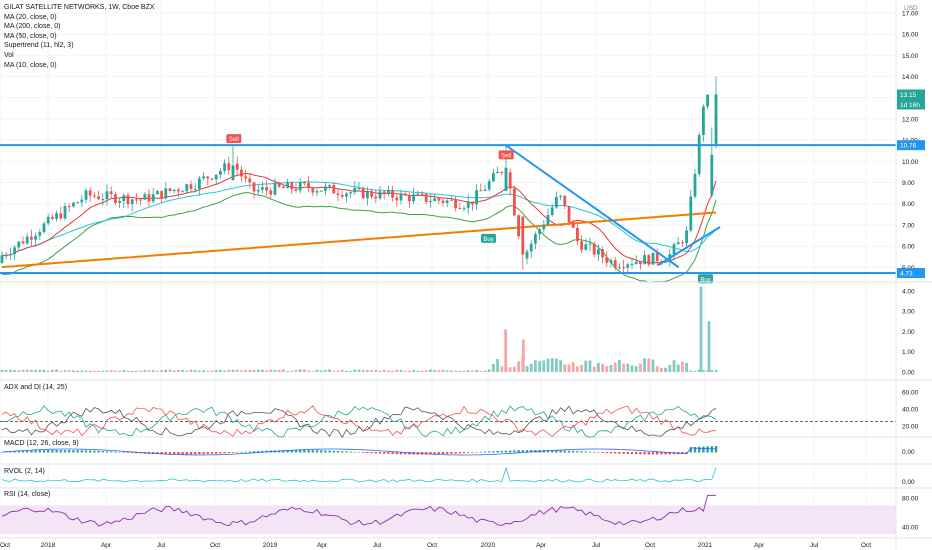 The width and height of the screenshot is (932, 550). I want to click on legend-ma20: MA (20, close, 0), so click(30, 17).